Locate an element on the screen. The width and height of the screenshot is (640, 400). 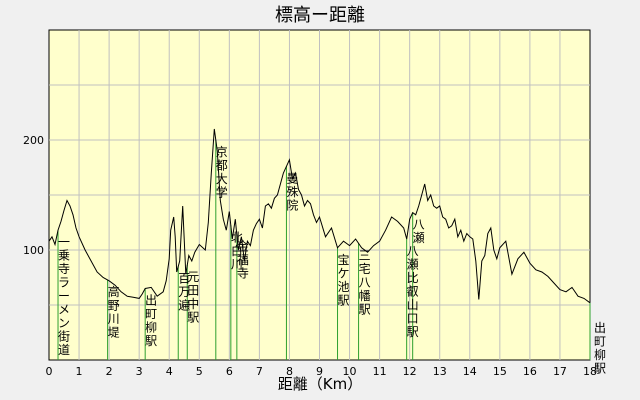
landmark-label: 八瀬 is located at coordinates (419, 232).